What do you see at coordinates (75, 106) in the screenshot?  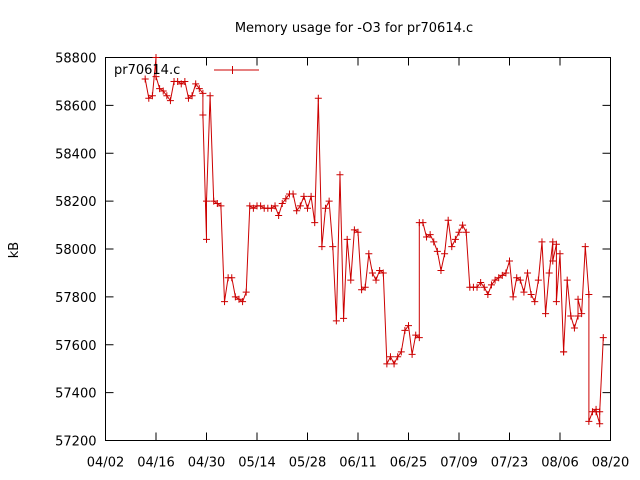 I see `y-tick-label: 58600` at bounding box center [75, 106].